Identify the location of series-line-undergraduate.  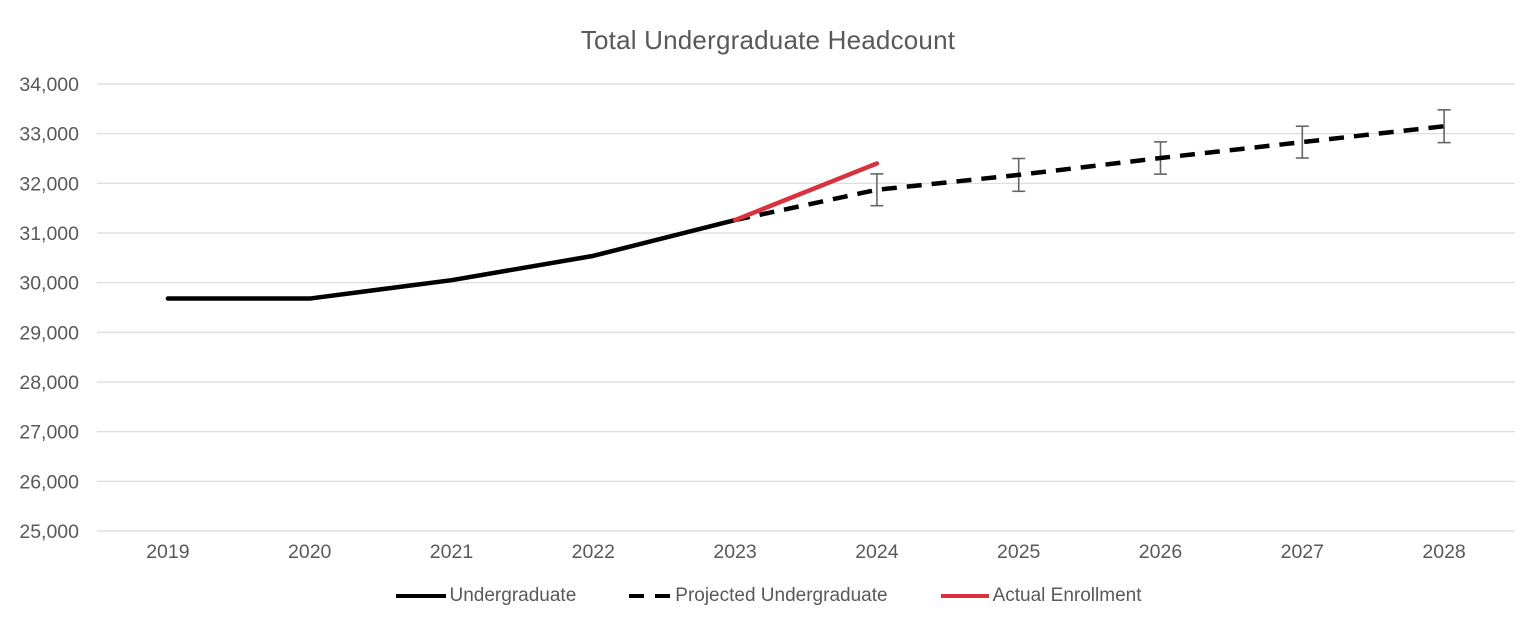
(451, 259).